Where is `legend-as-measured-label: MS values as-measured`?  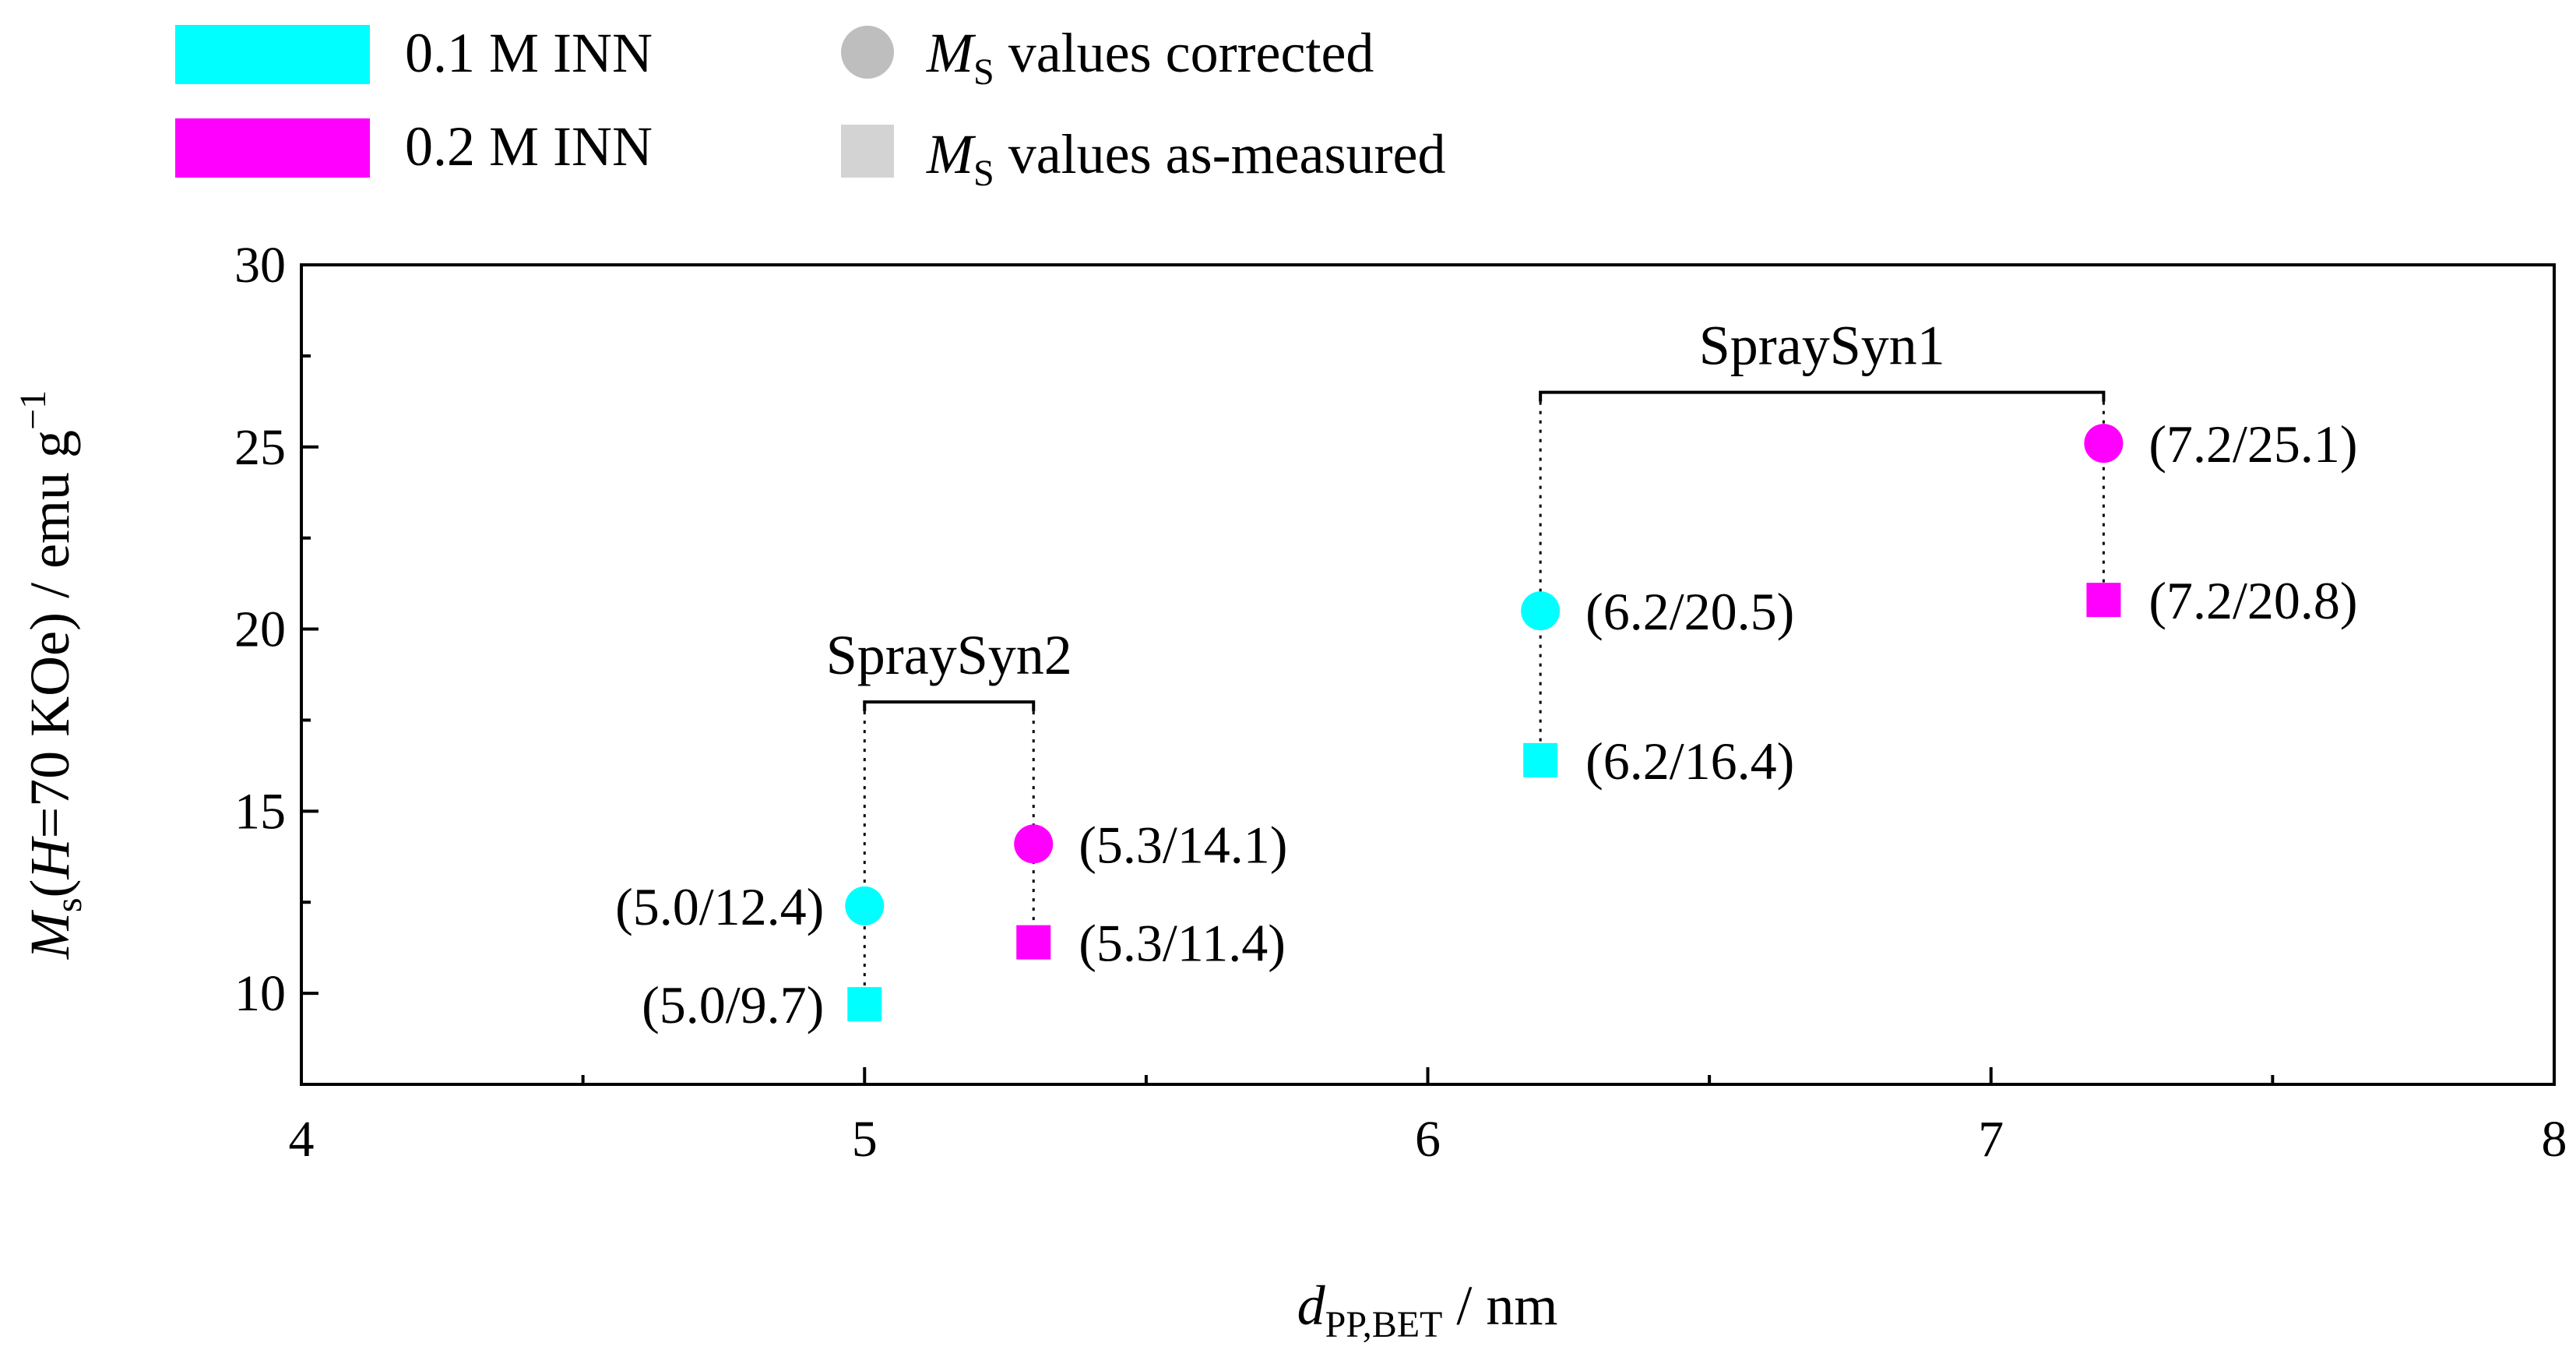
legend-as-measured-label: MS values as-measured is located at coordinates (1185, 158).